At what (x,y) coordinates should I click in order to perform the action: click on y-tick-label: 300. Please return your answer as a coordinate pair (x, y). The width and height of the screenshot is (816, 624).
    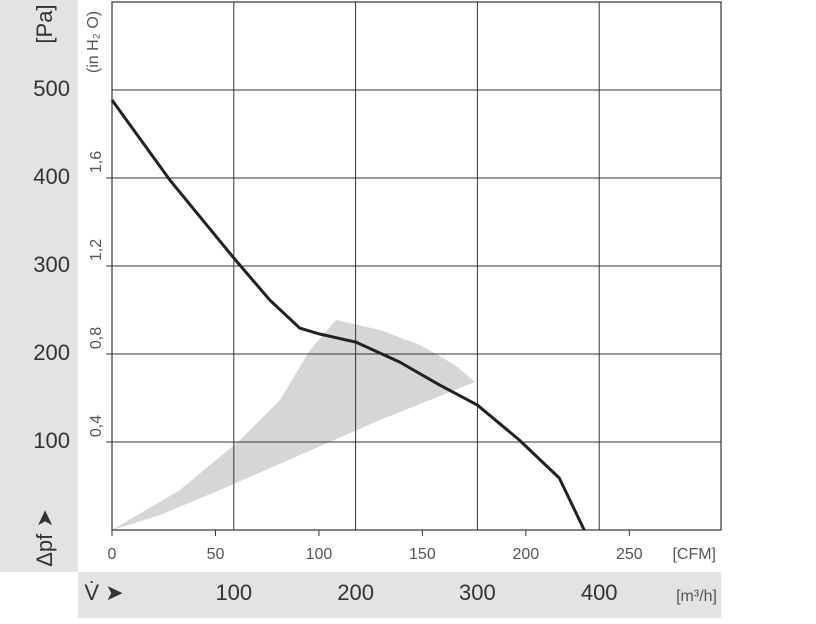
    Looking at the image, I should click on (51, 264).